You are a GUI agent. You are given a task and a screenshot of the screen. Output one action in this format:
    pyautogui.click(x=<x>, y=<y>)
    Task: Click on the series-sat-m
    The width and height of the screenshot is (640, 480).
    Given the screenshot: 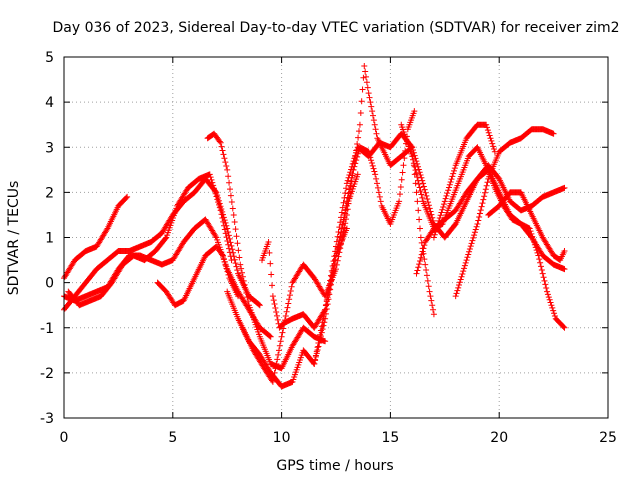 What is the action you would take?
    pyautogui.click(x=490, y=237)
    